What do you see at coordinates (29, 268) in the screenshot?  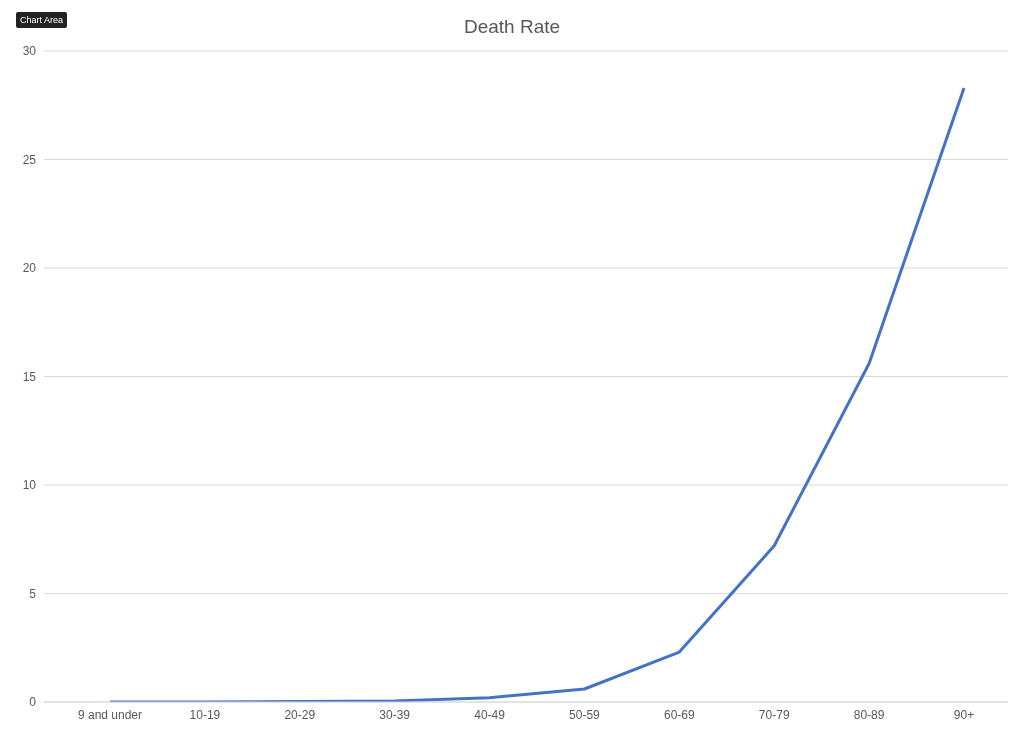 I see `y-tick-label: 20` at bounding box center [29, 268].